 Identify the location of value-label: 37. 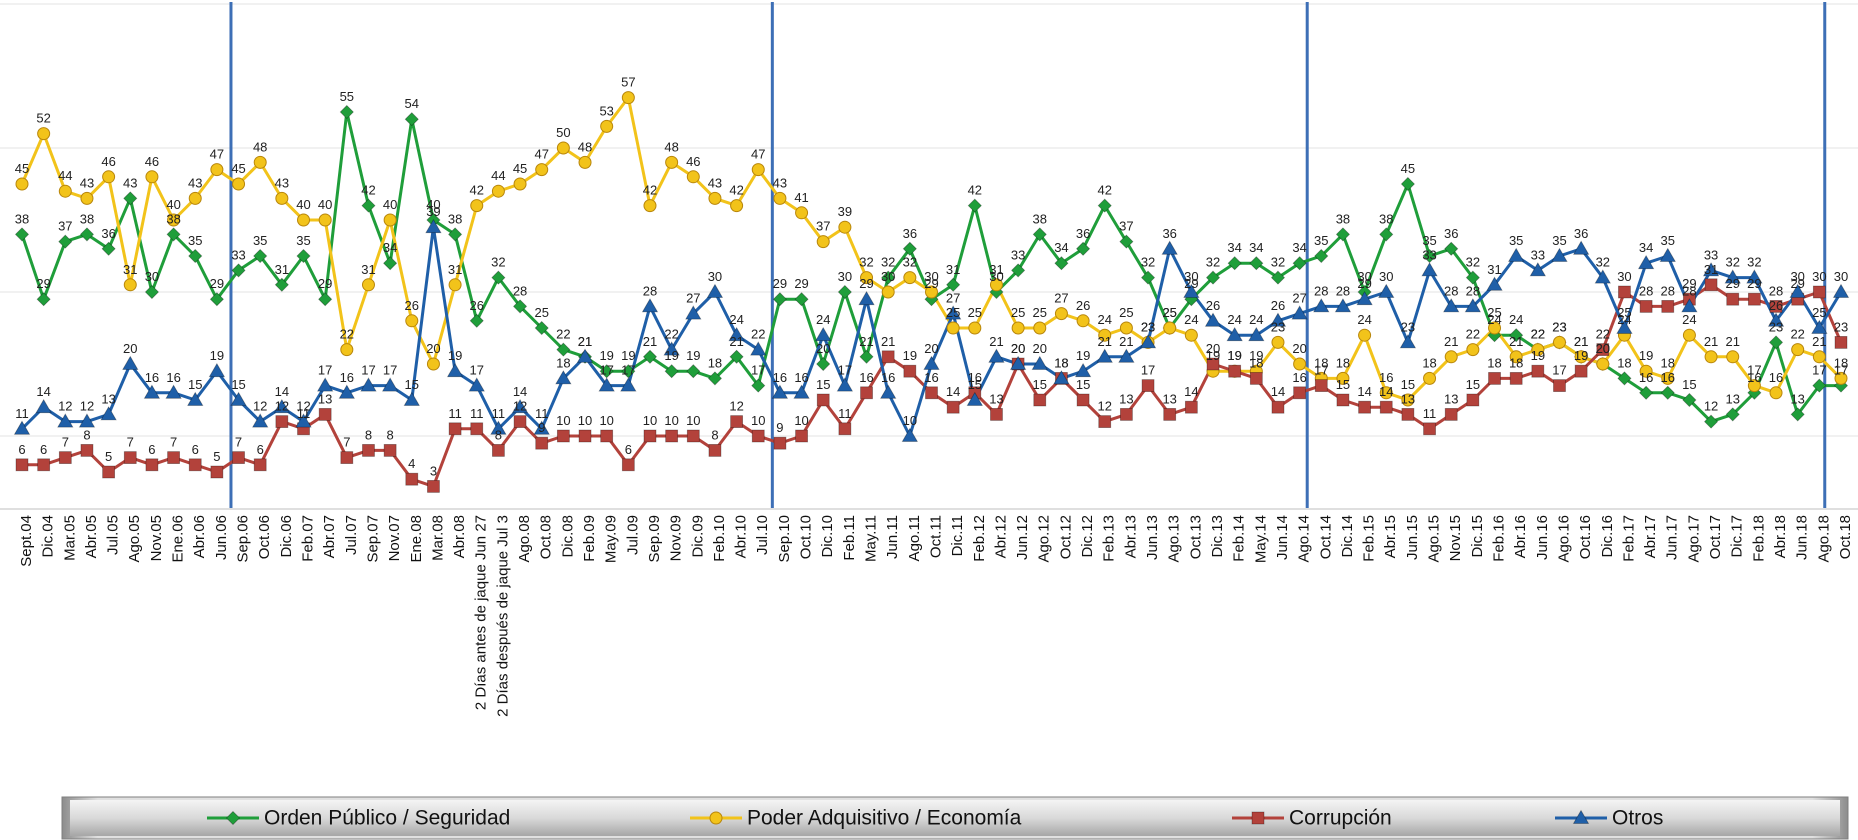
(823, 226).